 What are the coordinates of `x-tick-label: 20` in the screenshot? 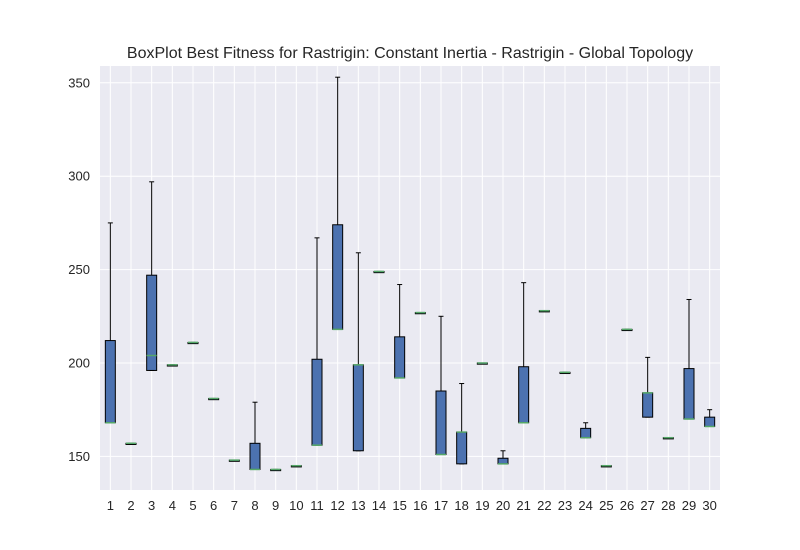 It's located at (503, 505).